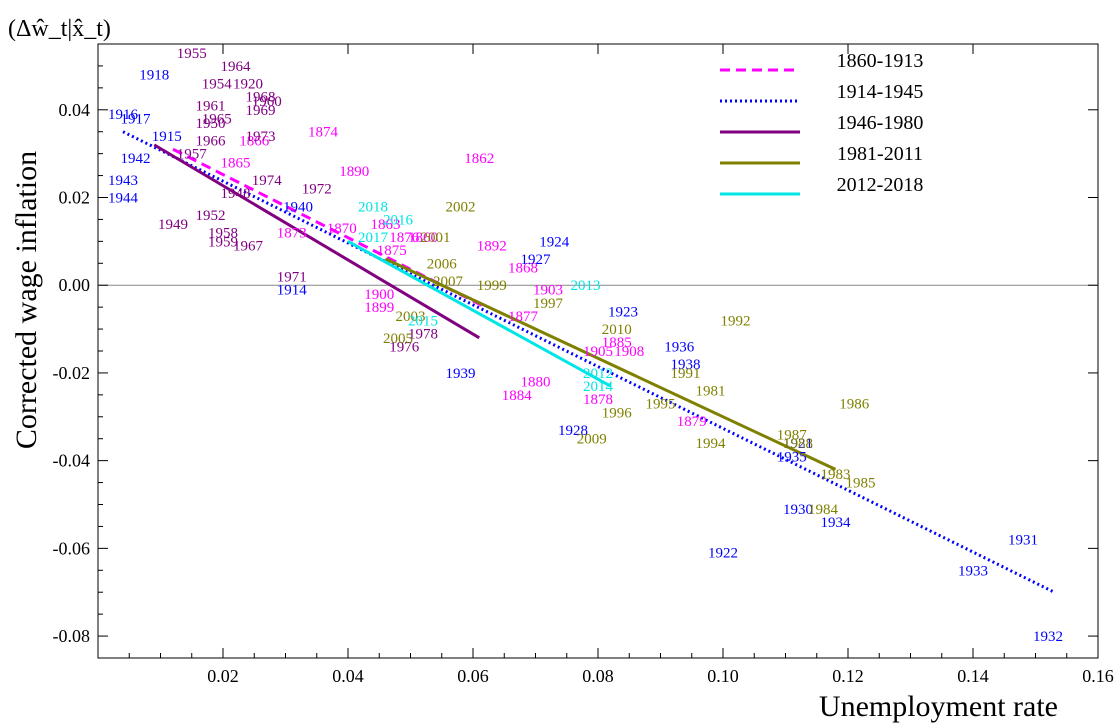 This screenshot has height=728, width=1120. What do you see at coordinates (973, 571) in the screenshot?
I see `data-point-label: 1933` at bounding box center [973, 571].